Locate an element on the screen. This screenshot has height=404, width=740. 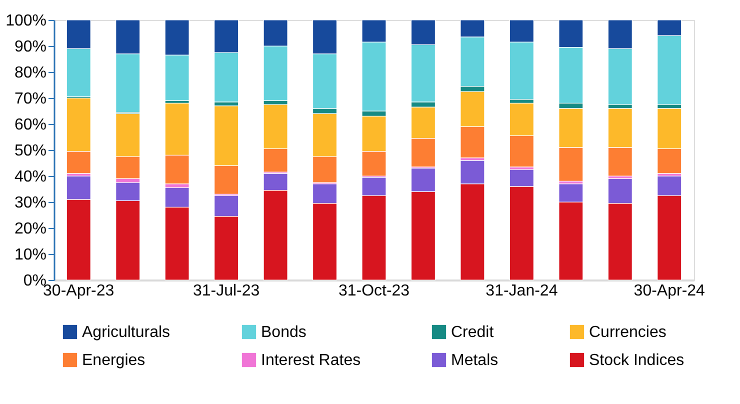
x-tick-label: 31-Jul-23 is located at coordinates (226, 291).